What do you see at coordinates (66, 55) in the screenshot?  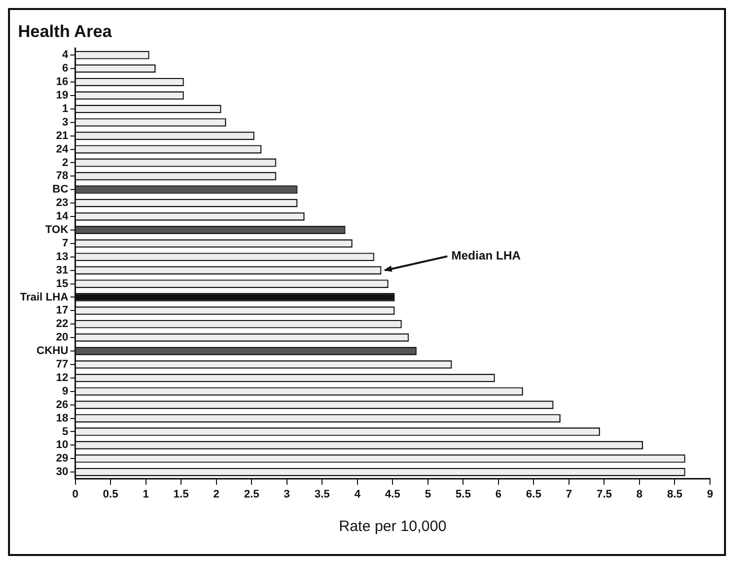 I see `y-tick-label: 4` at bounding box center [66, 55].